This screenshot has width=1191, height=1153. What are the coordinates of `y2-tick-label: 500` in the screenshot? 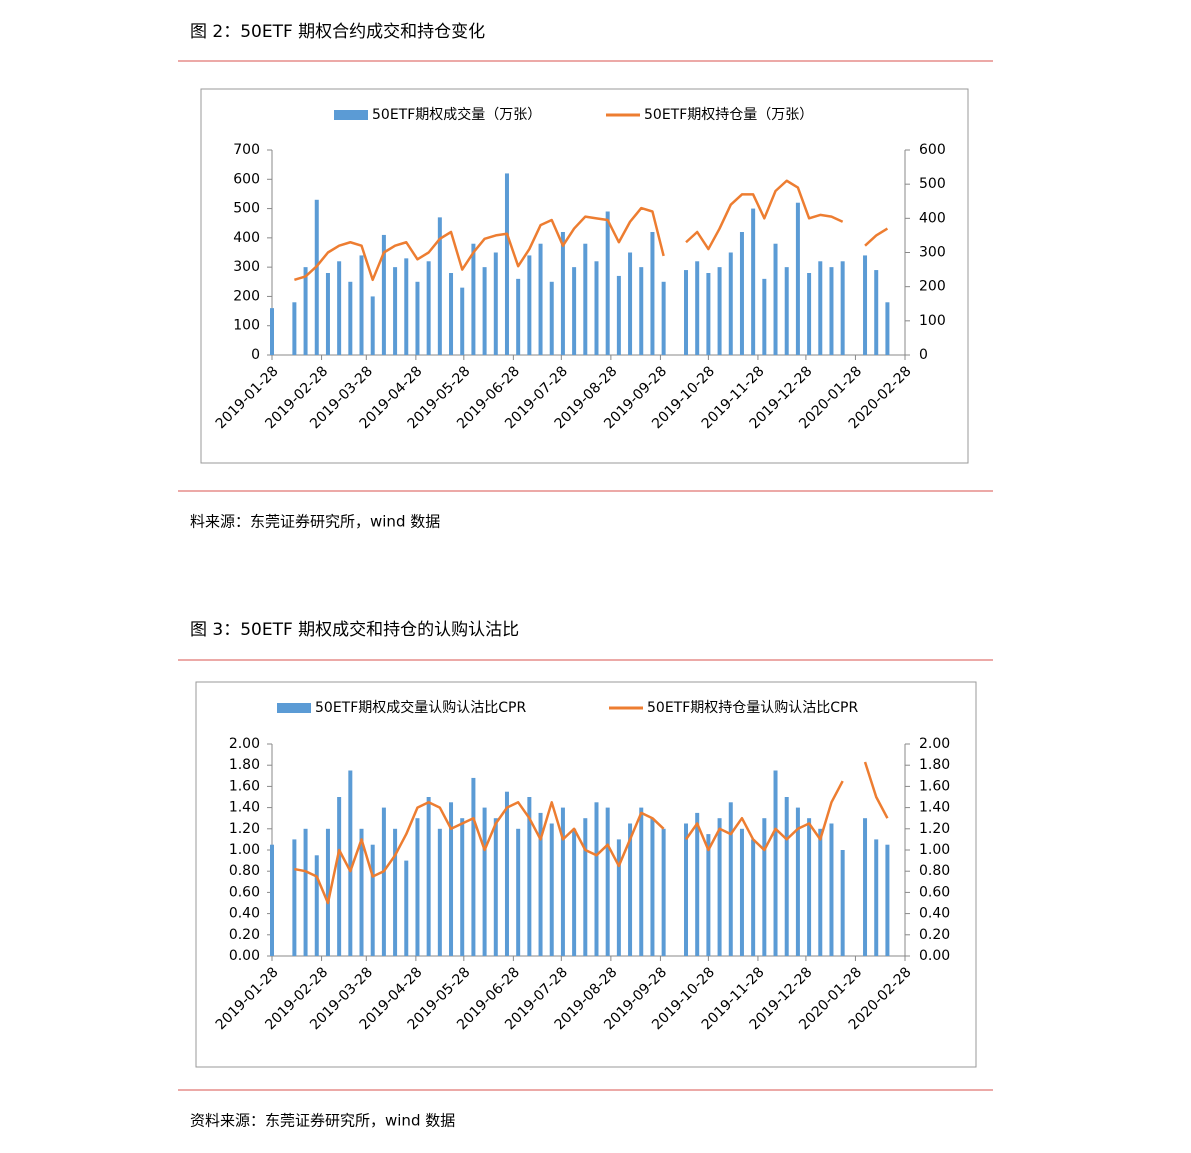 It's located at (932, 184).